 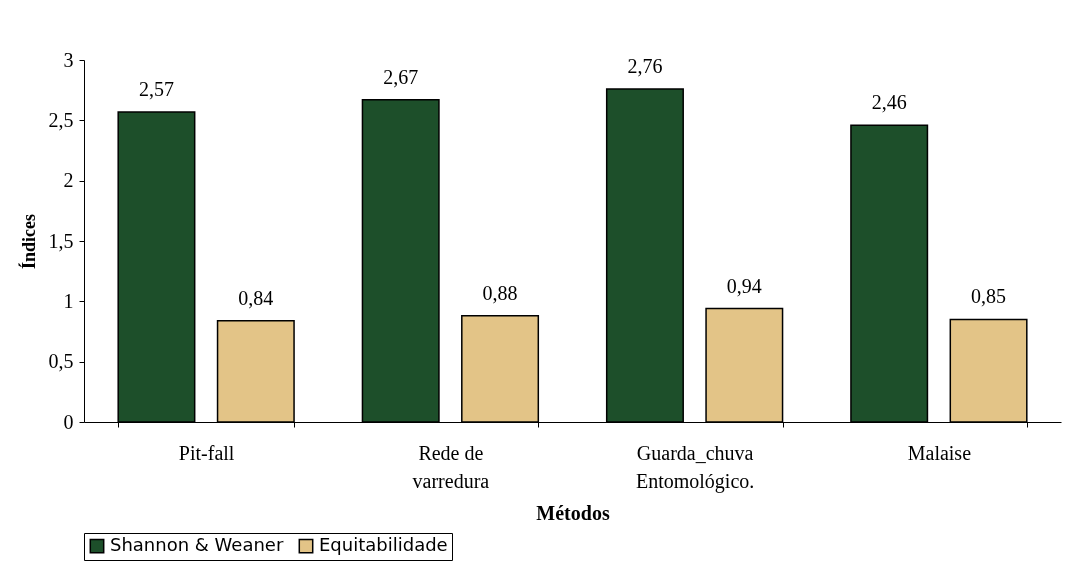 What do you see at coordinates (61, 240) in the screenshot?
I see `y-tick-label: 1,5` at bounding box center [61, 240].